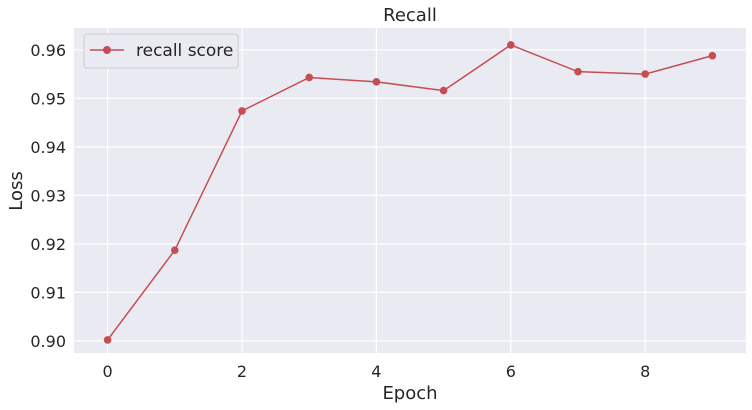  What do you see at coordinates (48, 292) in the screenshot?
I see `y-tick-label: 0.91` at bounding box center [48, 292].